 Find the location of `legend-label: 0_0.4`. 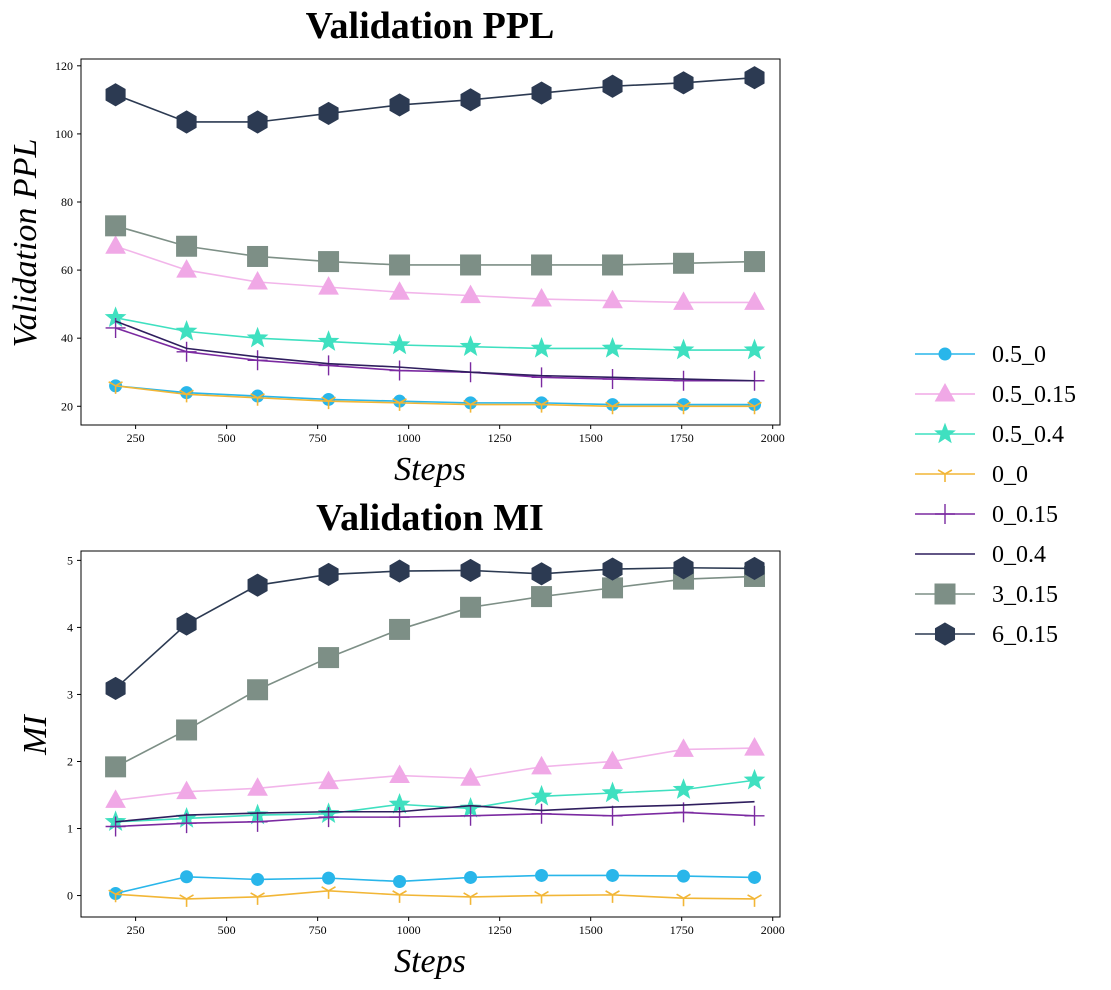

legend-label: 0_0.4 is located at coordinates (1019, 555).